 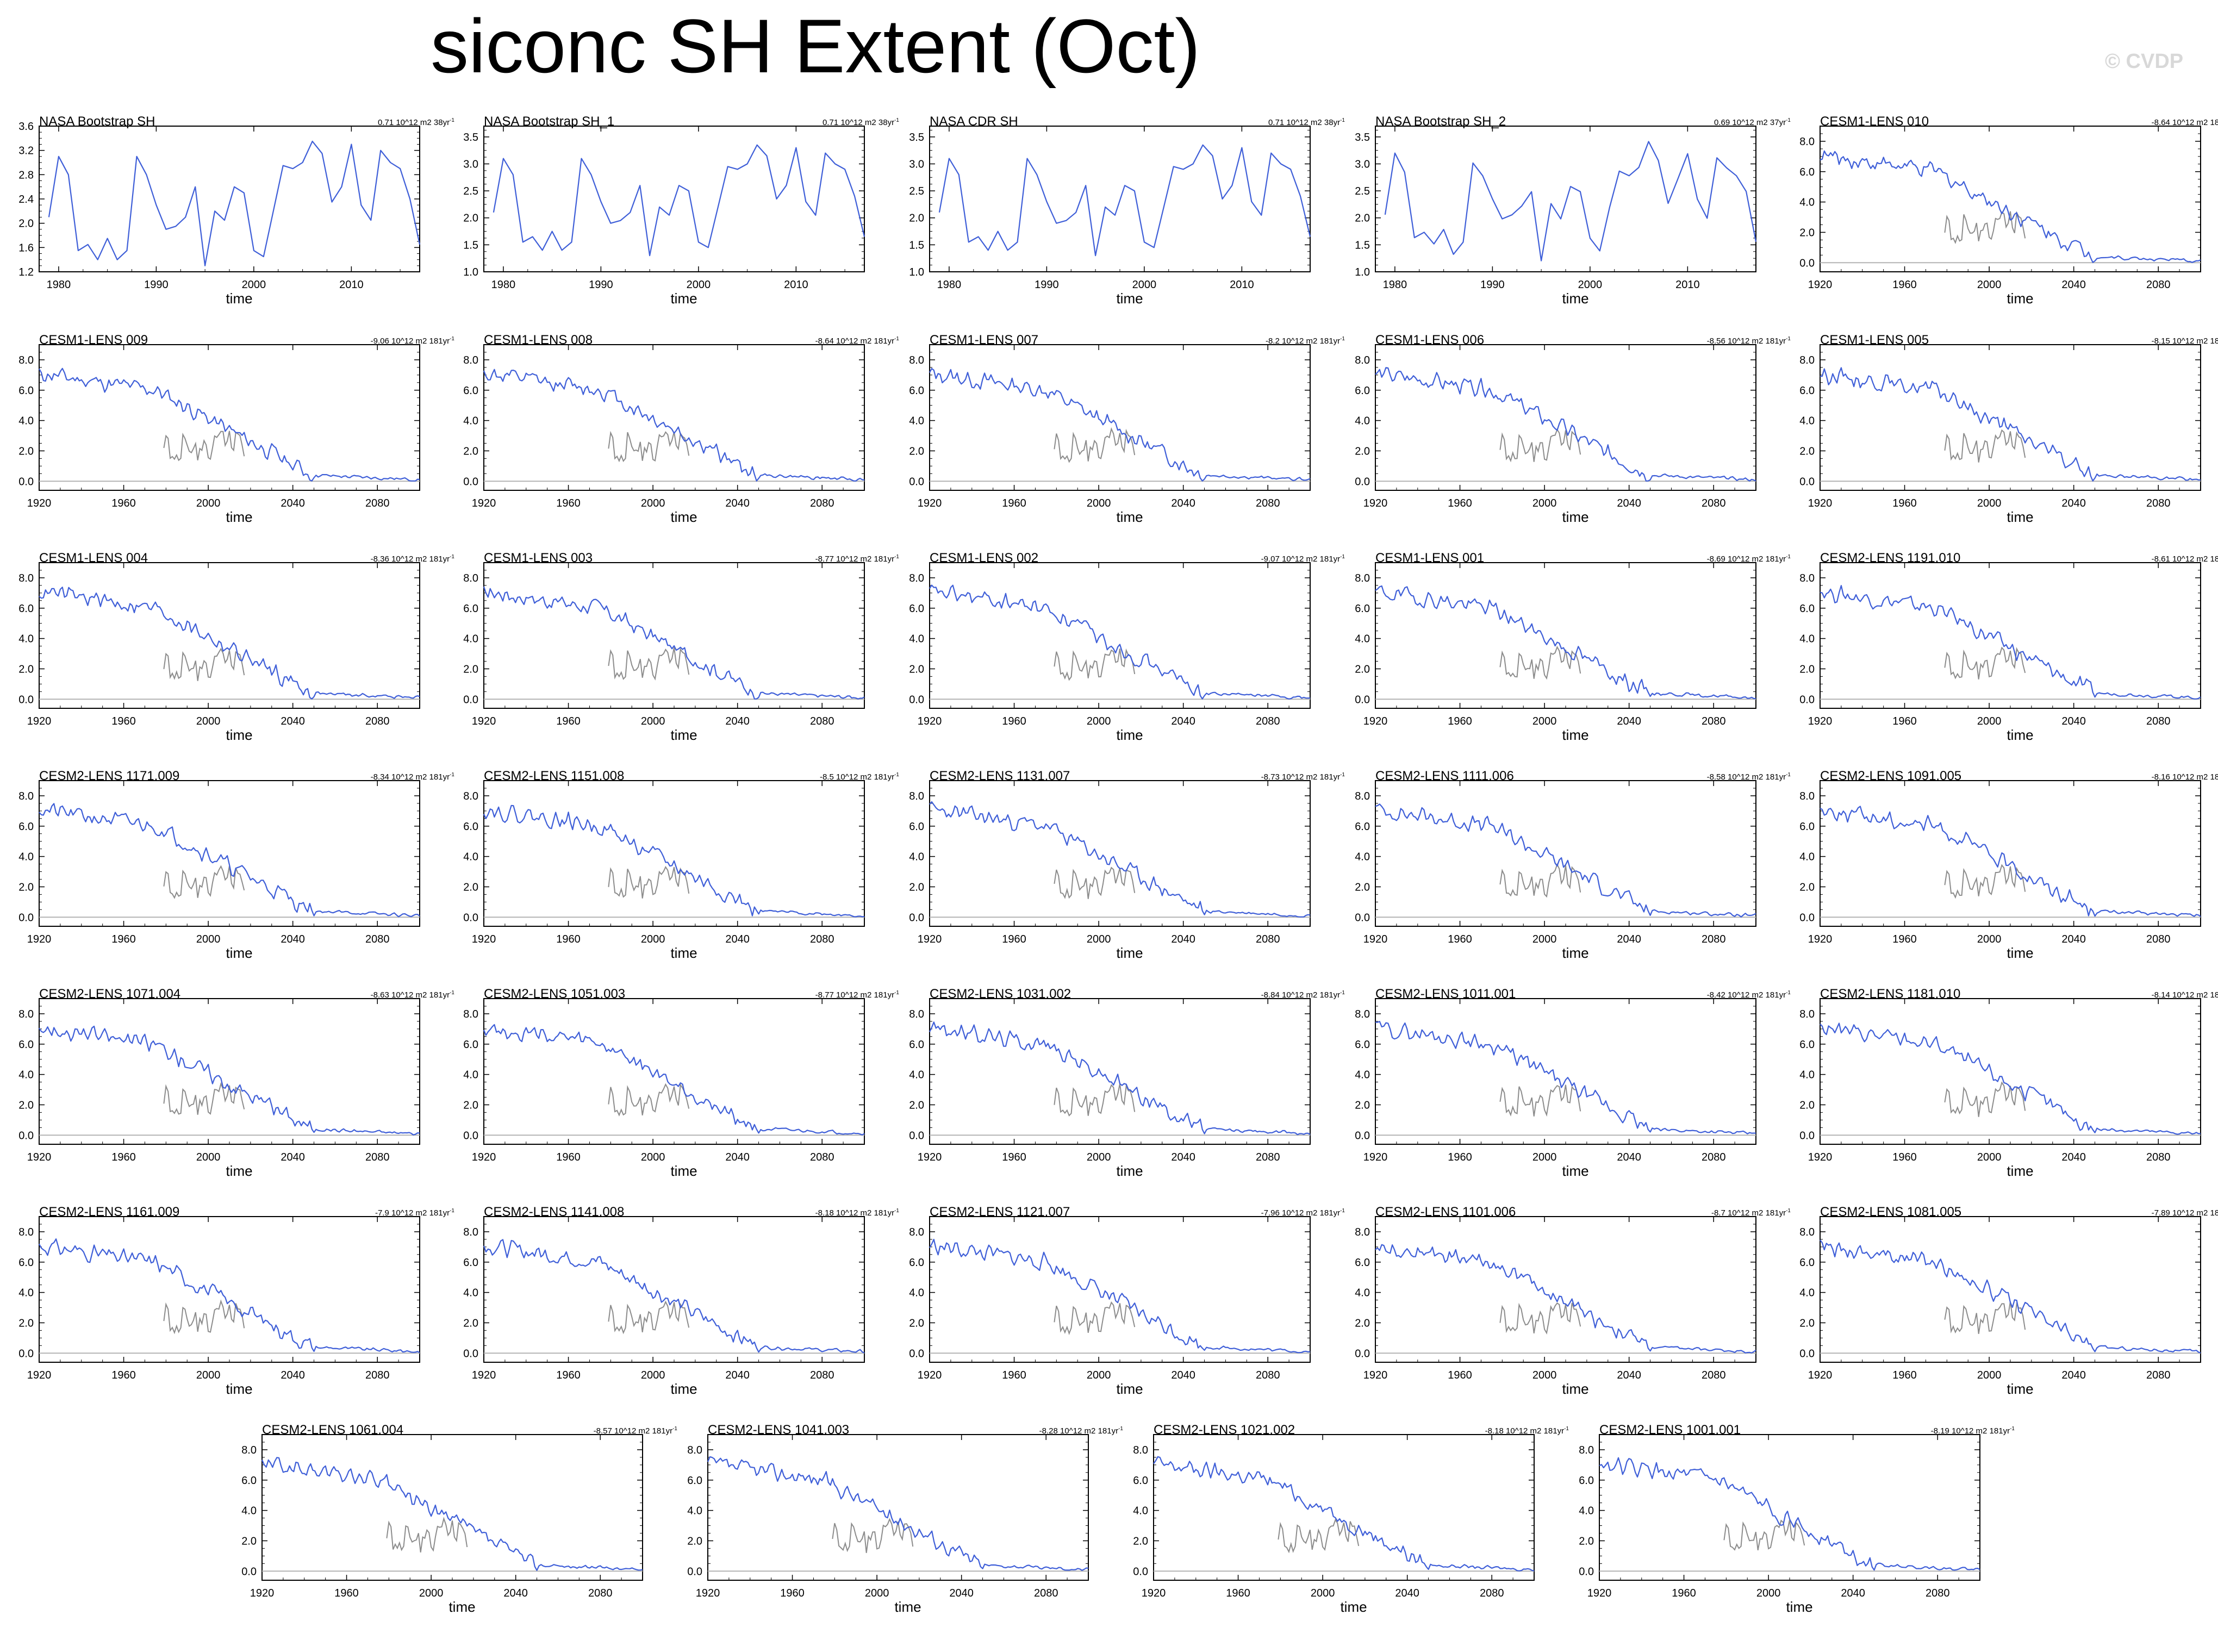 What do you see at coordinates (351, 285) in the screenshot?
I see `x-tick-label: 2010` at bounding box center [351, 285].